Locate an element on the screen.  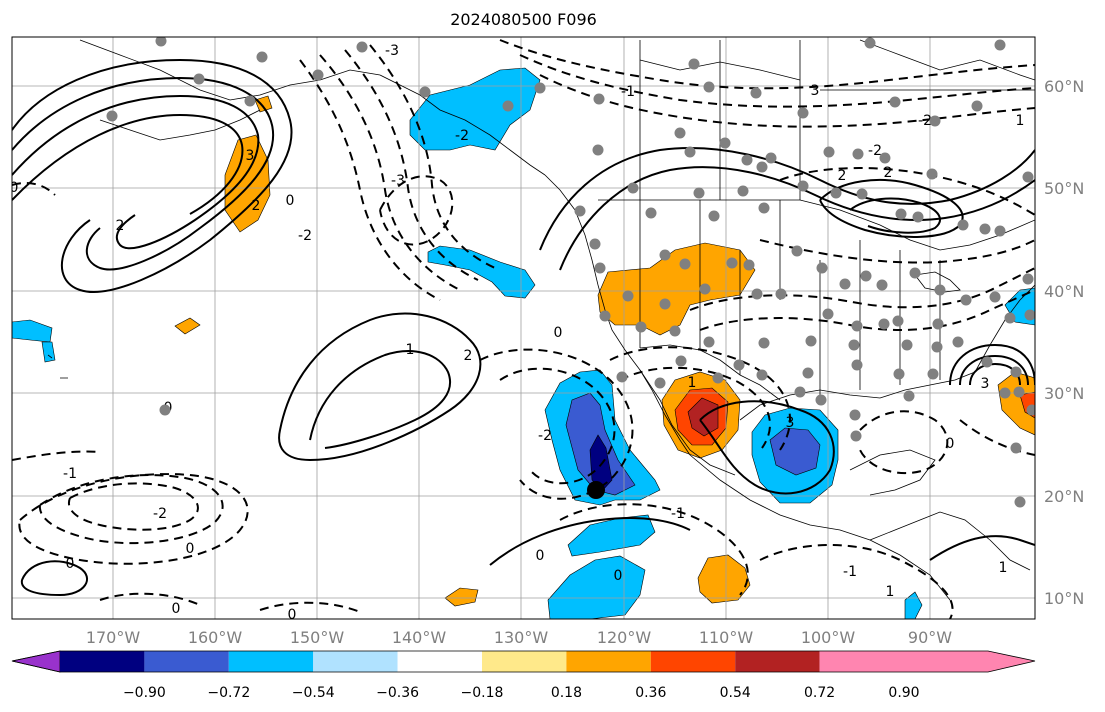
colorbar-tick-label: 0.18 is located at coordinates (566, 693).